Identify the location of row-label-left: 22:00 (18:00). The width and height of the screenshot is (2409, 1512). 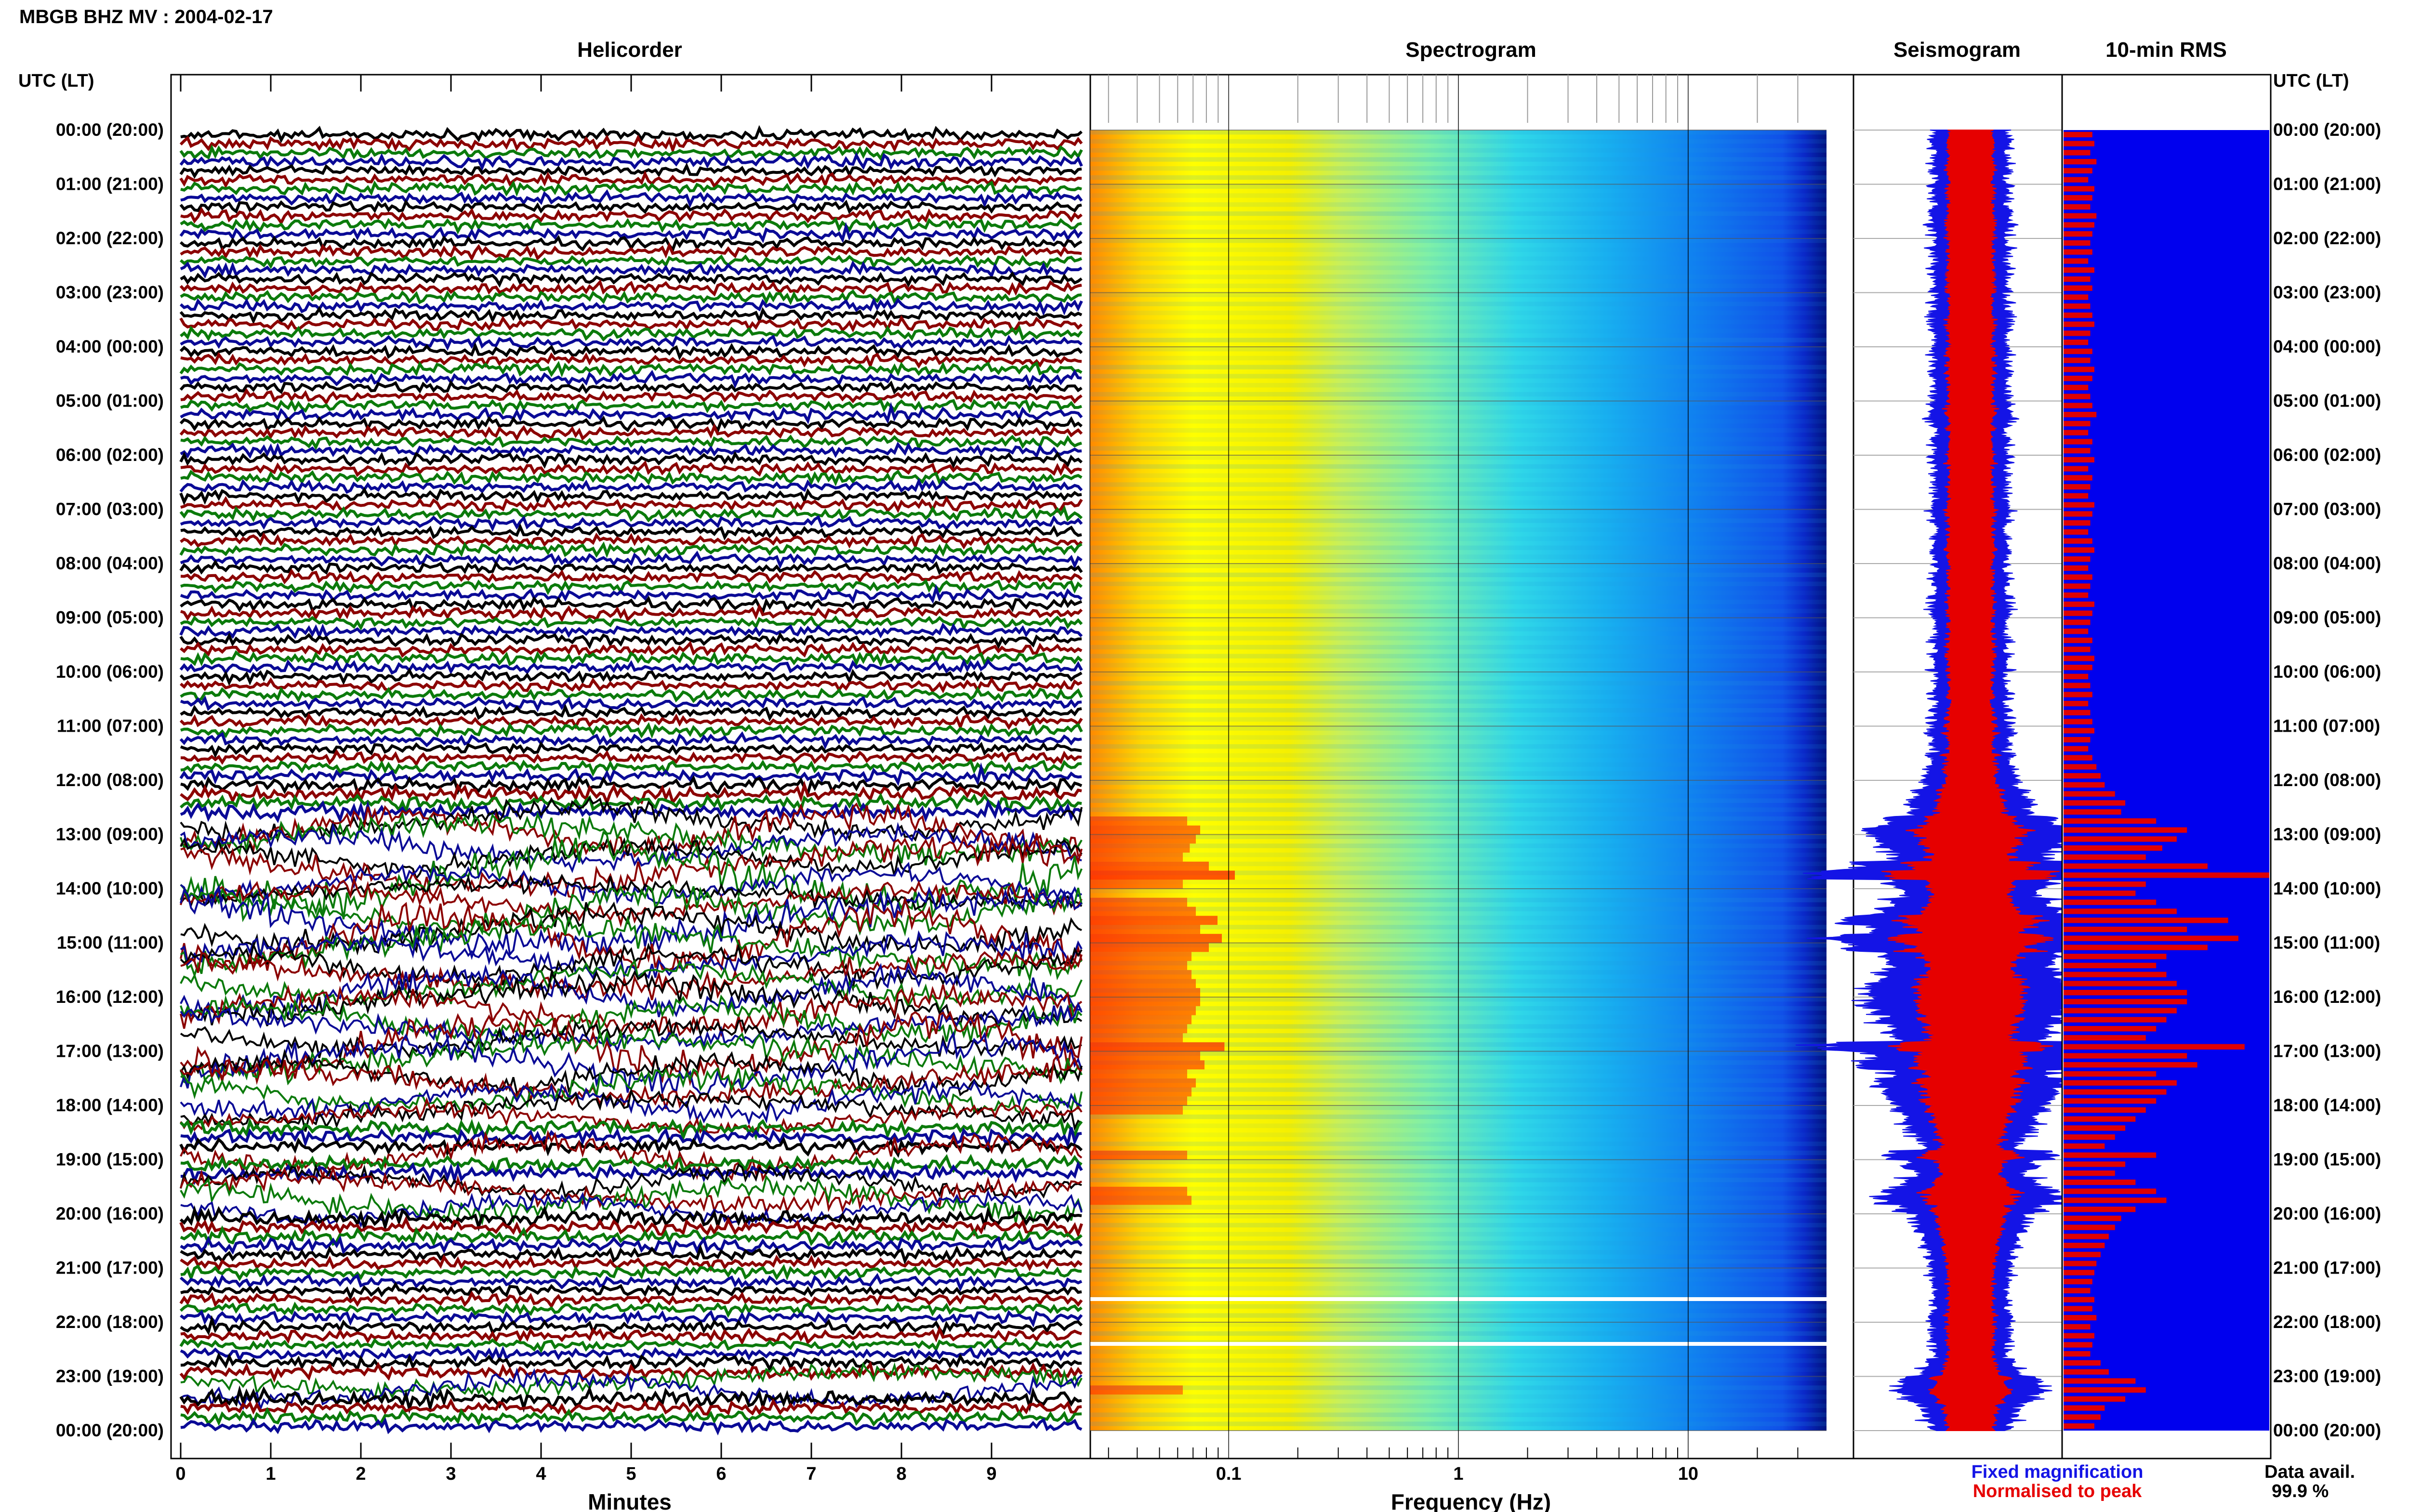
(110, 1322).